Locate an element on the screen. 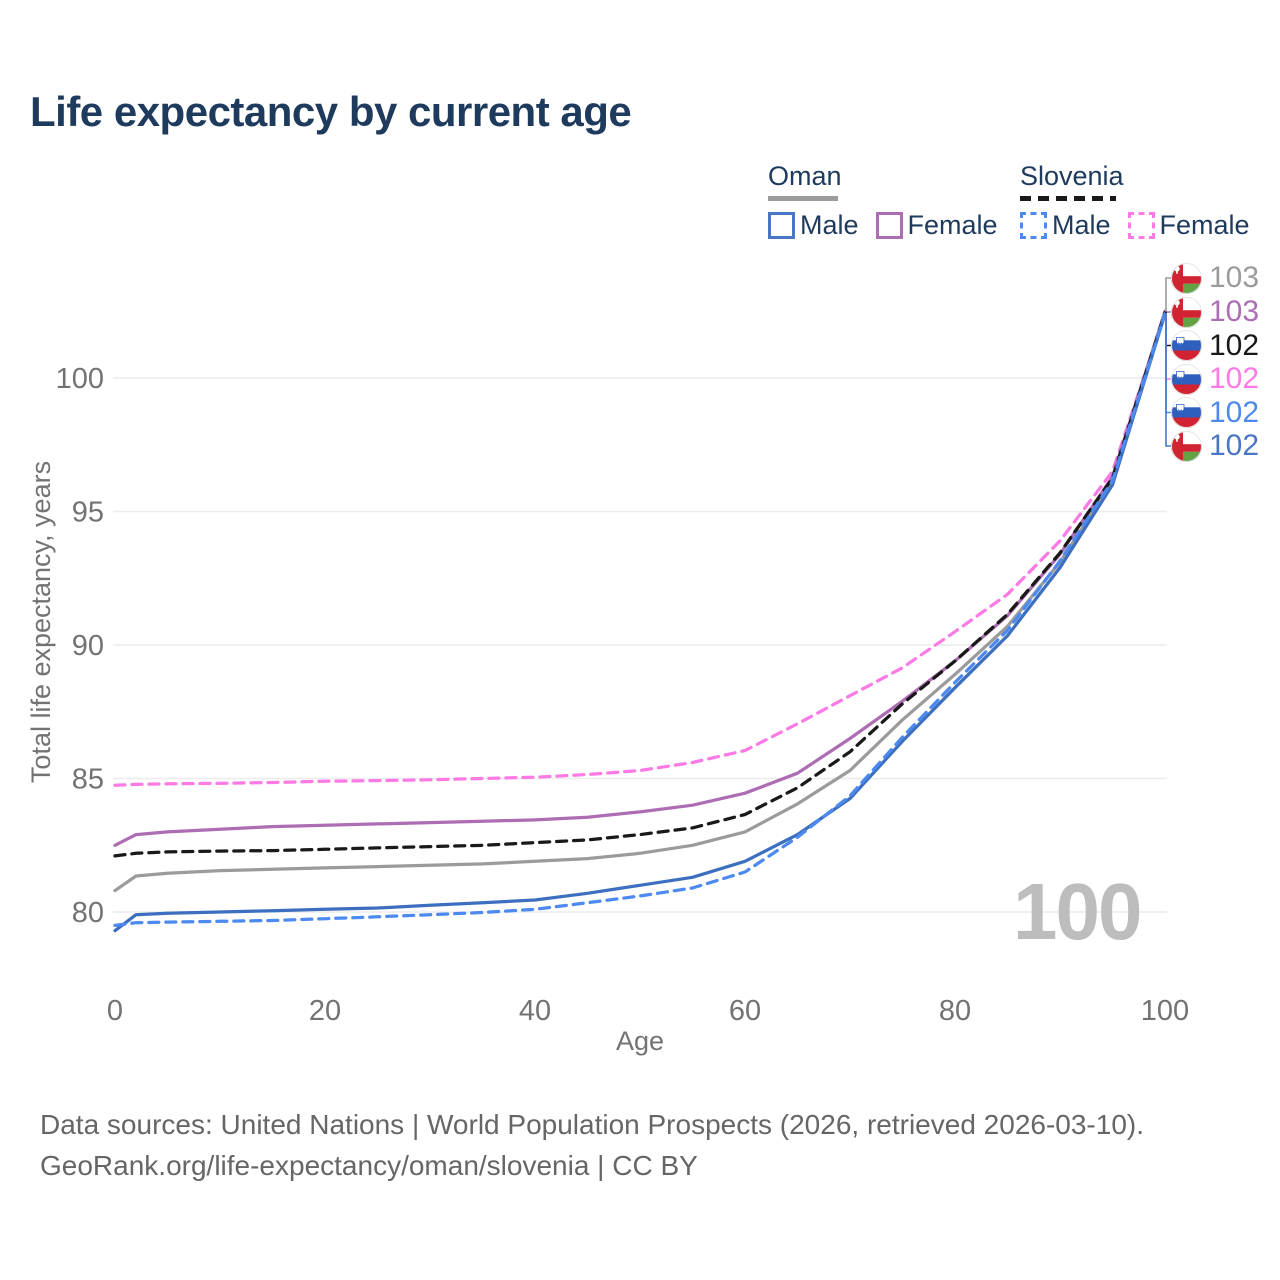  oman-female-swatch-icon is located at coordinates (889, 225).